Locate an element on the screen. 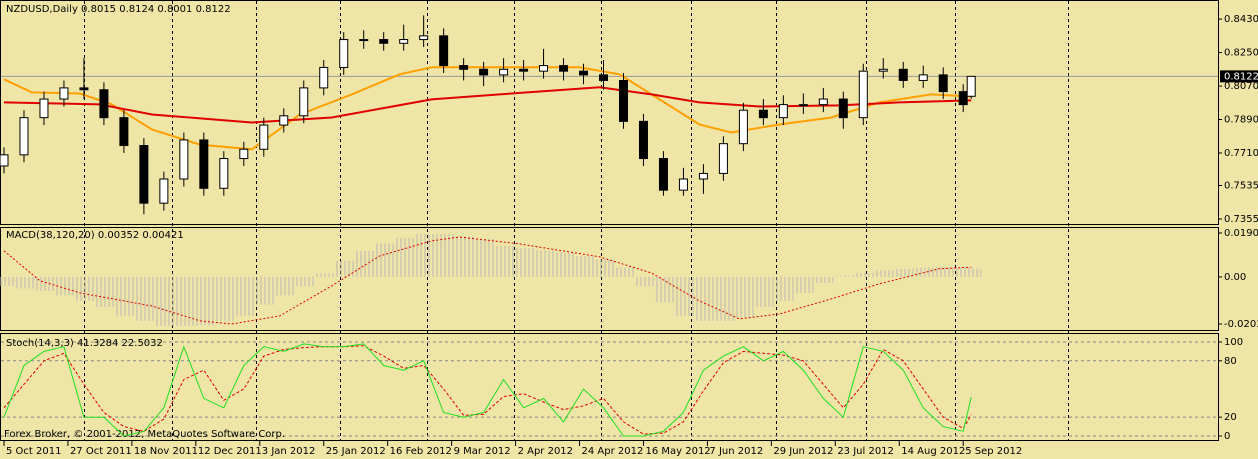 This screenshot has width=1258, height=459. x-tick-label: 27 Oct 2011 is located at coordinates (101, 451).